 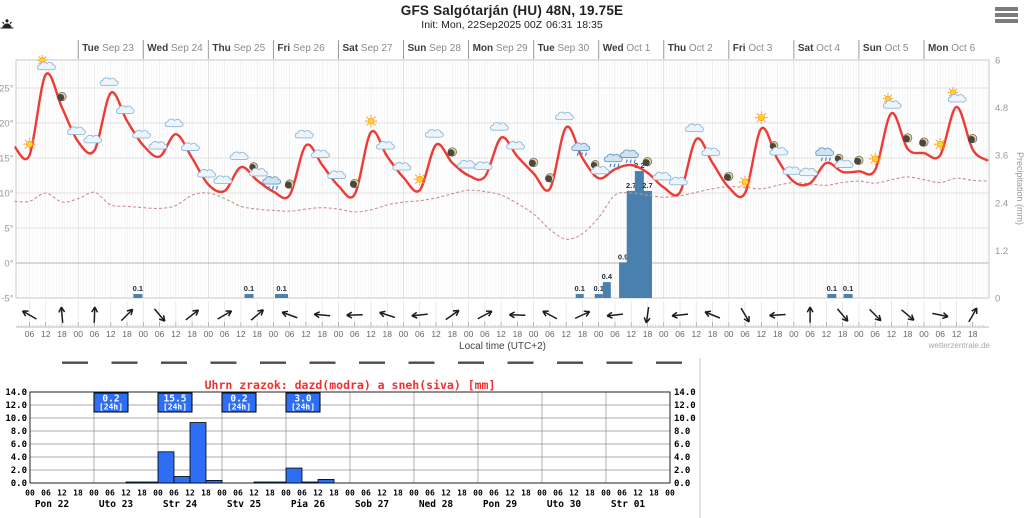 What do you see at coordinates (301, 48) in the screenshot?
I see `svg-text: Fri Sep 26` at bounding box center [301, 48].